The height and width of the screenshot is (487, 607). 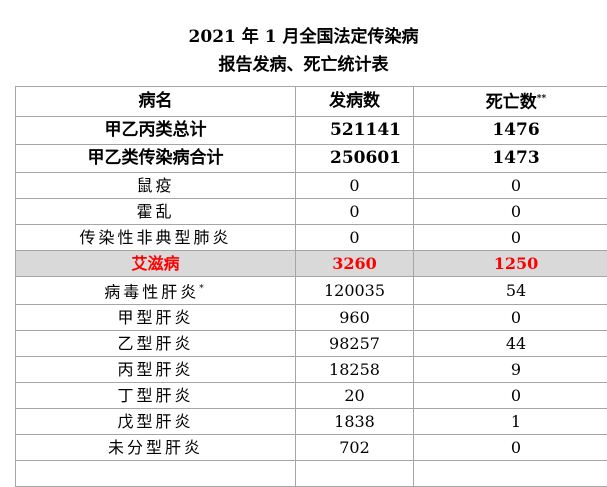 What do you see at coordinates (355, 290) in the screenshot?
I see `cases-cell: 120035` at bounding box center [355, 290].